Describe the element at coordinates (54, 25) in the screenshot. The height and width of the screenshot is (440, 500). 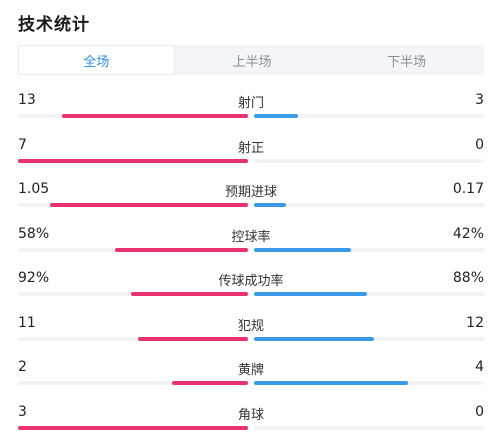
I see `section-title: 技术统计` at that location.